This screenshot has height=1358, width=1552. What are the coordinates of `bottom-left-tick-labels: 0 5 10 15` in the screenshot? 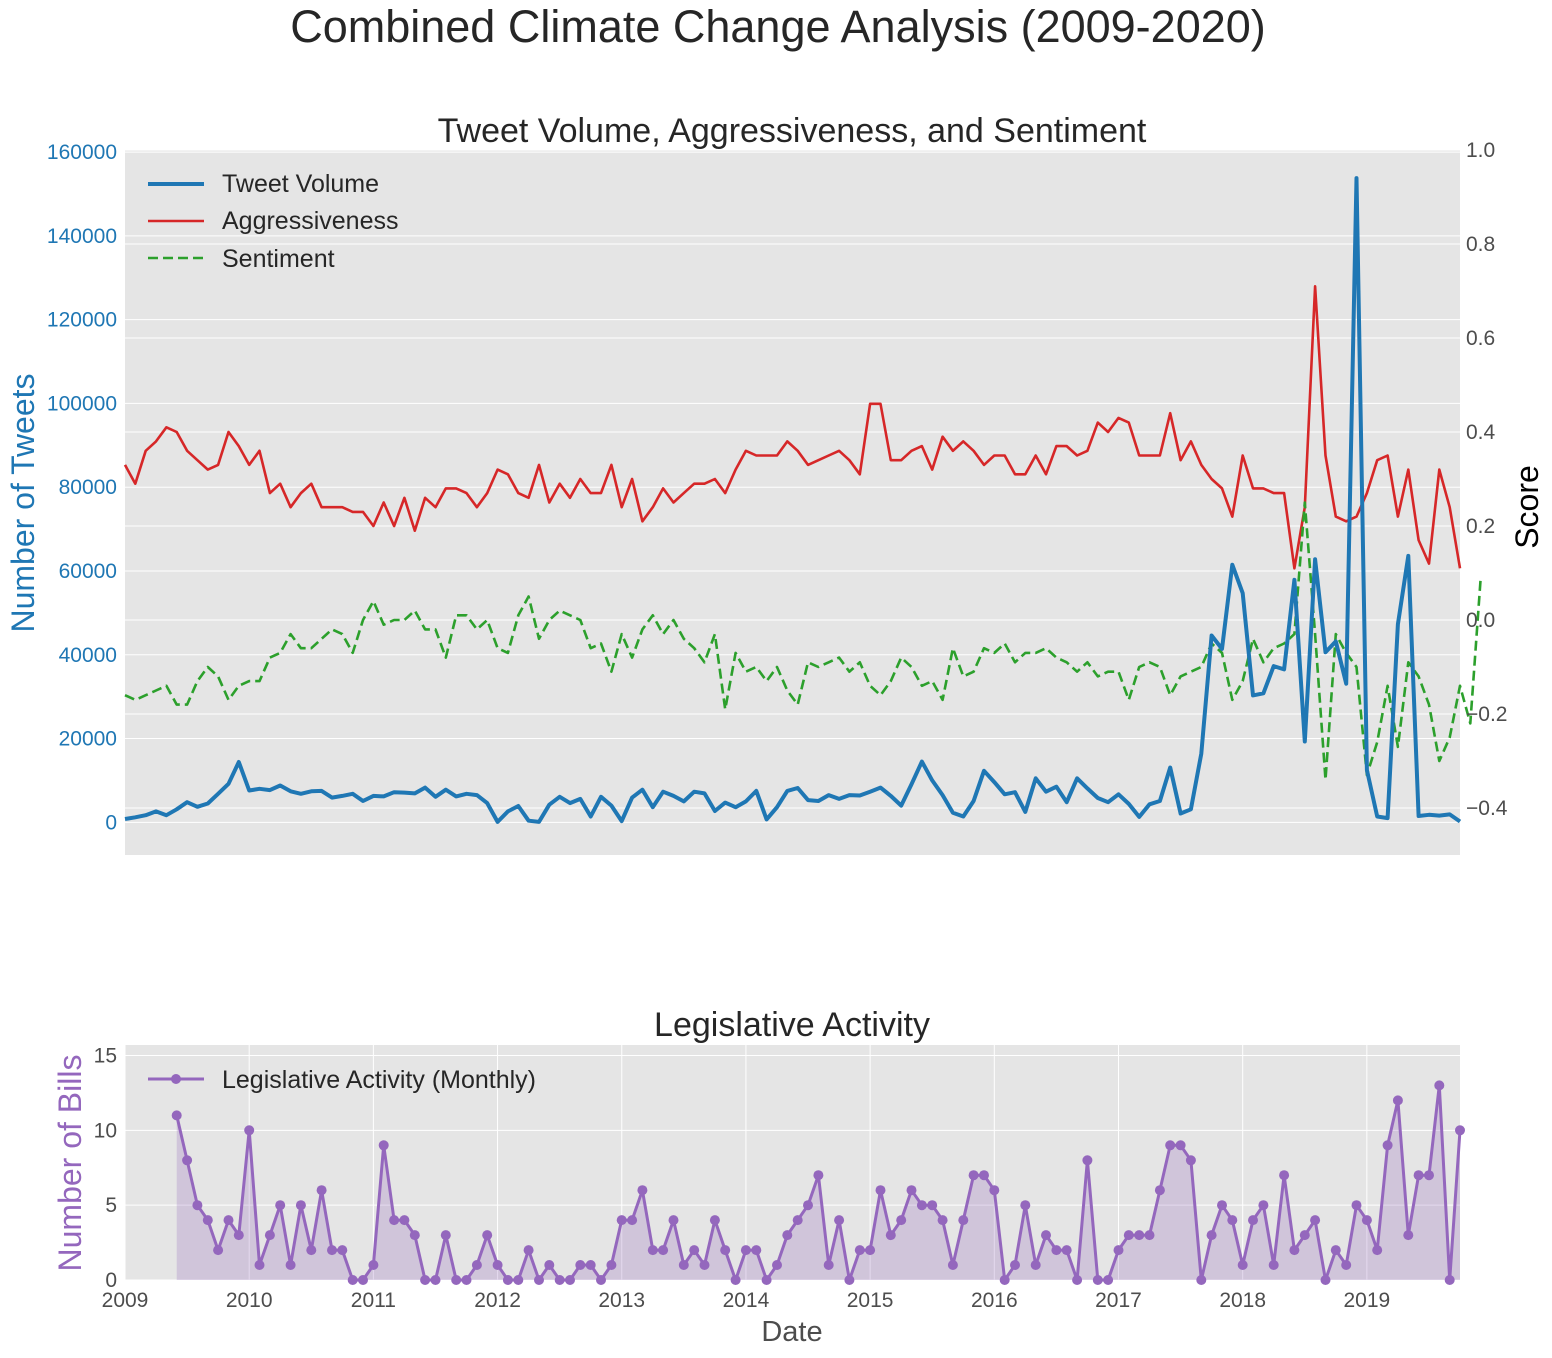 It's located at (105, 1168).